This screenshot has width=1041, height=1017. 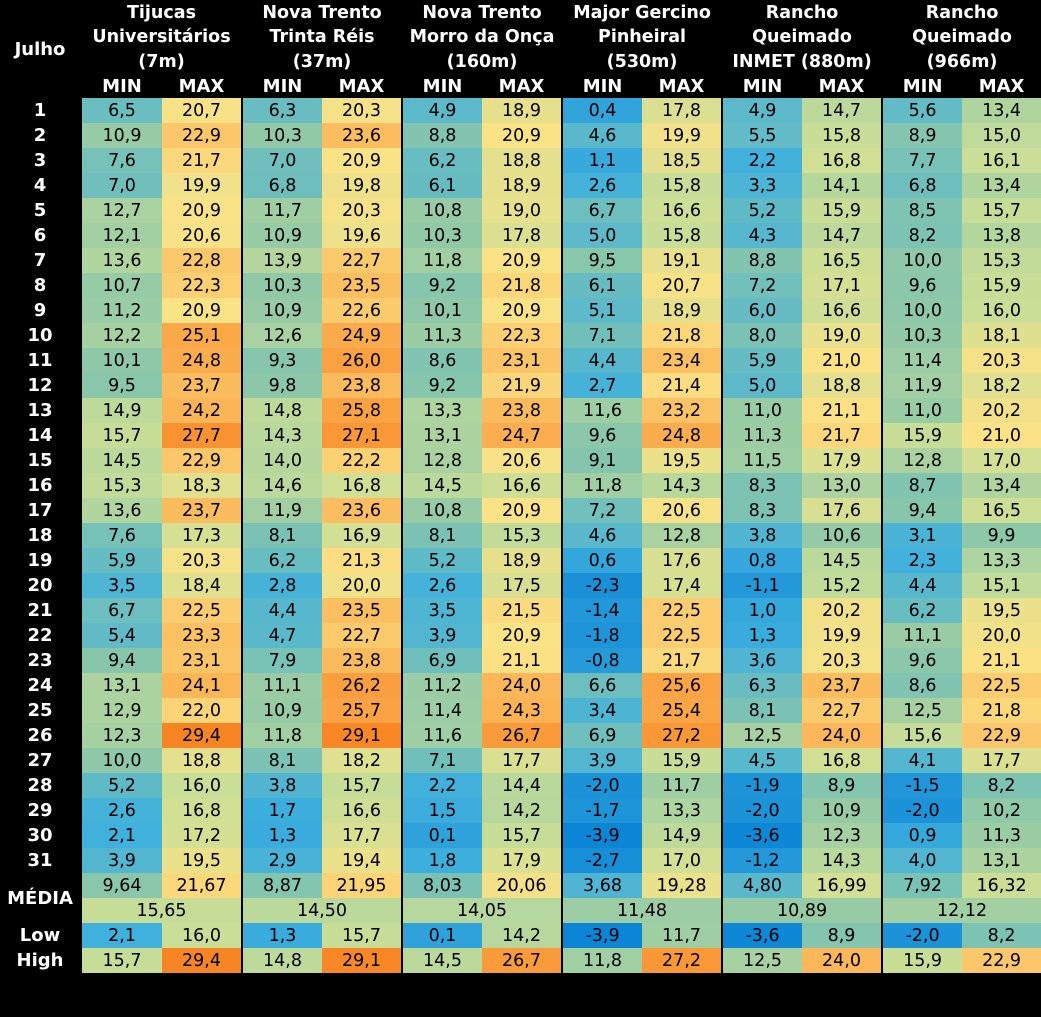 I want to click on min-cell: 11,7, so click(x=282, y=210).